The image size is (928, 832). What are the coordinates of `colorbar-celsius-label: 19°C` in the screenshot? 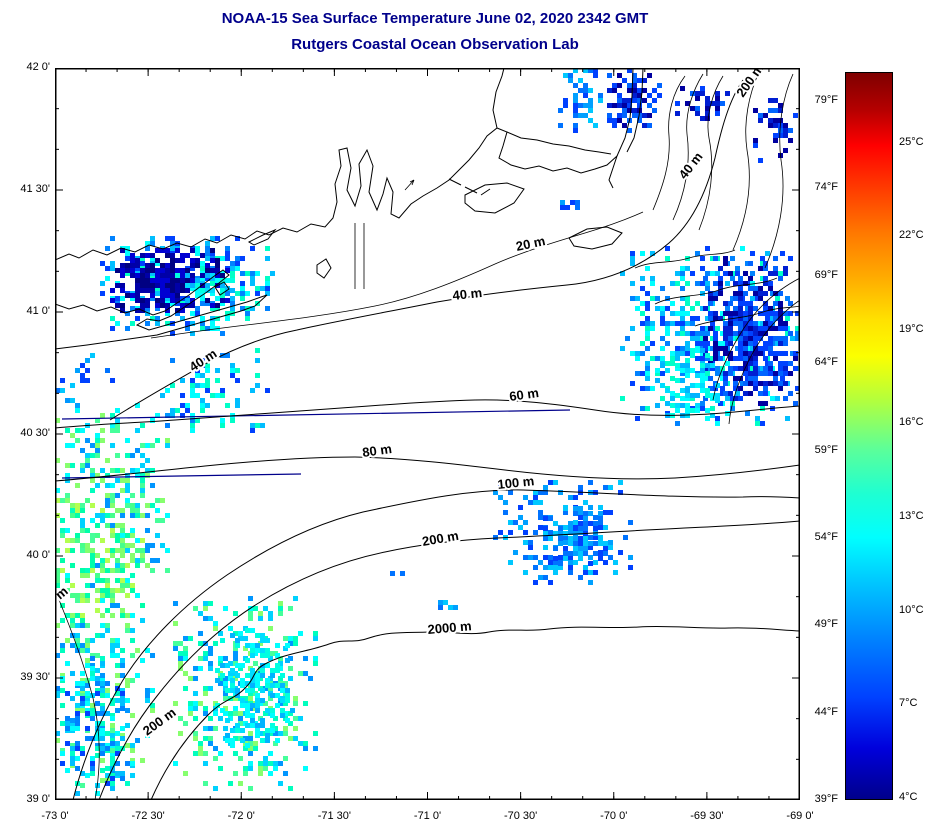 It's located at (911, 328).